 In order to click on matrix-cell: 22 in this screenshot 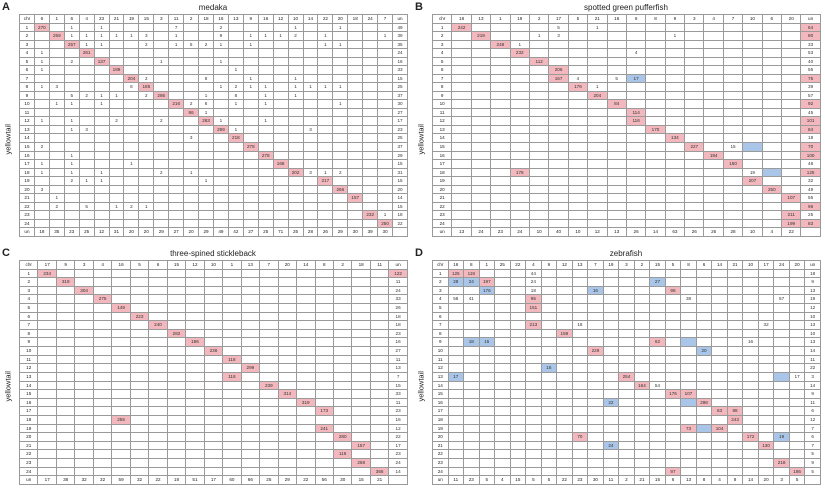, I will do `click(812, 368)`.